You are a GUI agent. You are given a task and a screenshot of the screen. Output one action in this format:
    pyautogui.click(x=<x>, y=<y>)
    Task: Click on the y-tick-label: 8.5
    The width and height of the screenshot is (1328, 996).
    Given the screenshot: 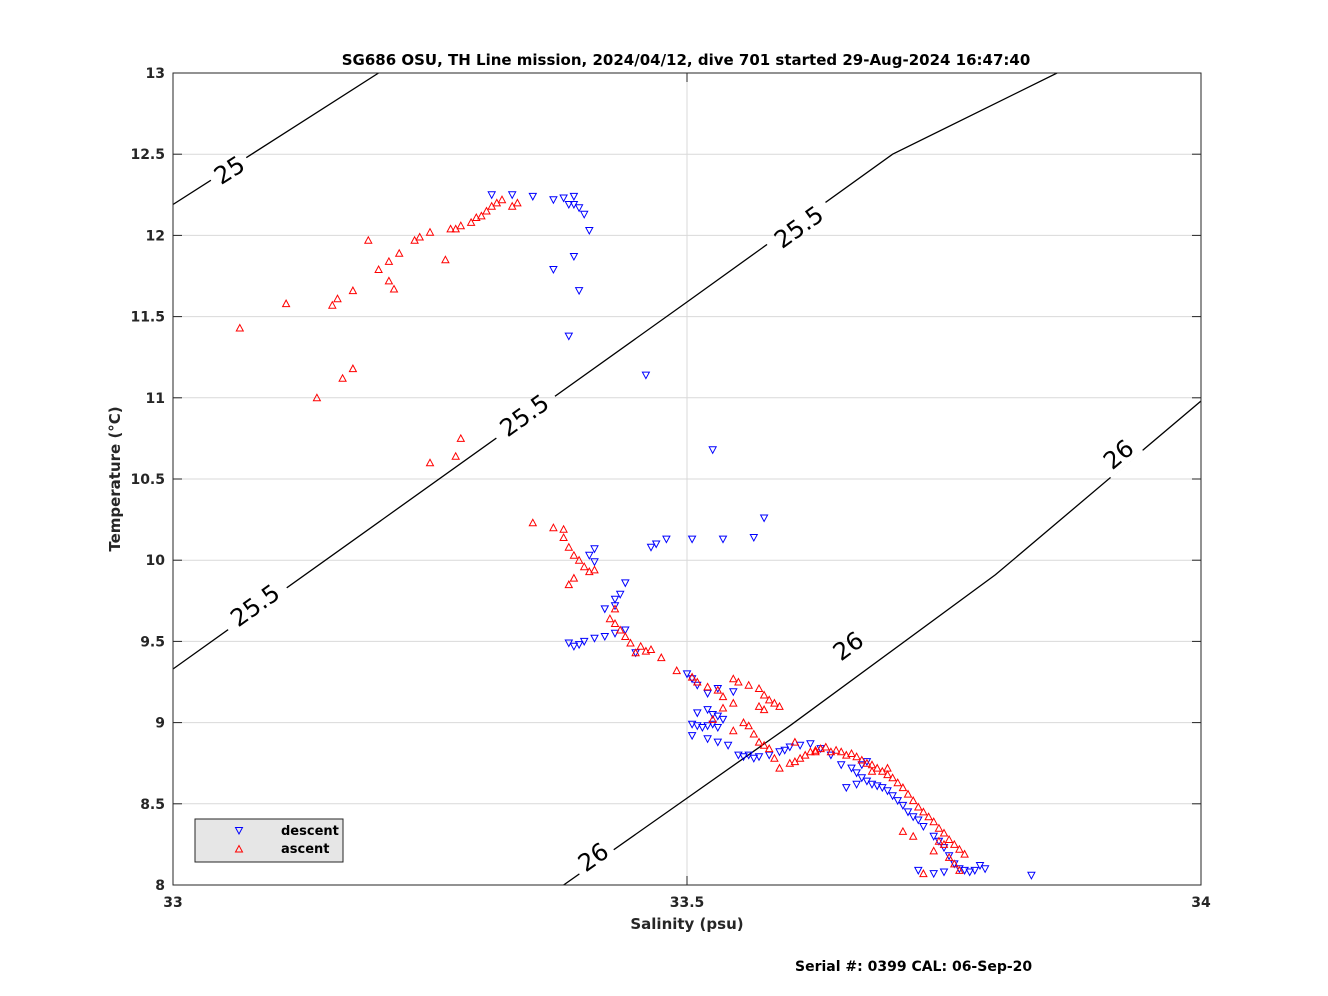 What is the action you would take?
    pyautogui.click(x=152, y=805)
    